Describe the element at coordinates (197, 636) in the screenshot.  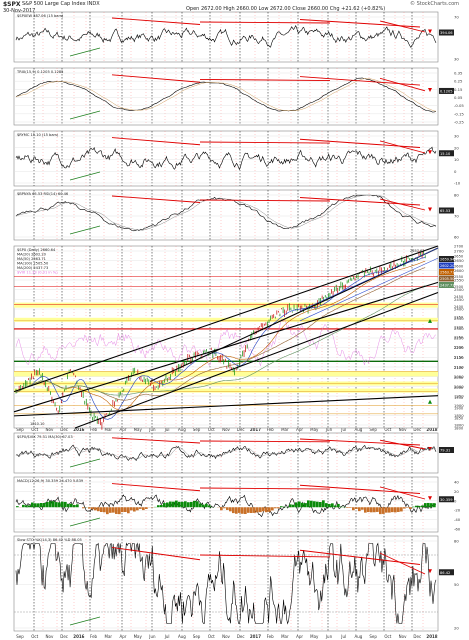
I see `x-tick-bottom-12: Sep` at that location.